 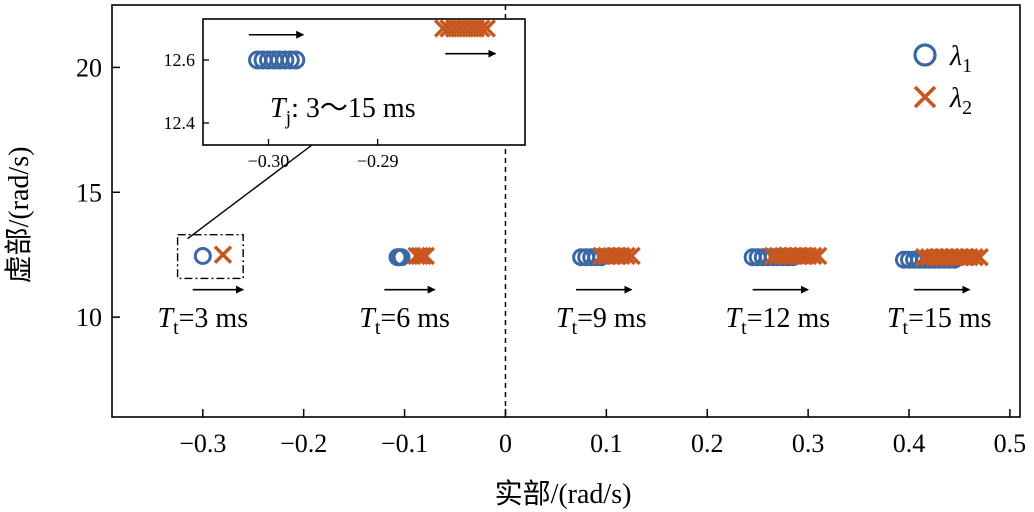 I want to click on time-label: Tt=6 ms, so click(x=404, y=321).